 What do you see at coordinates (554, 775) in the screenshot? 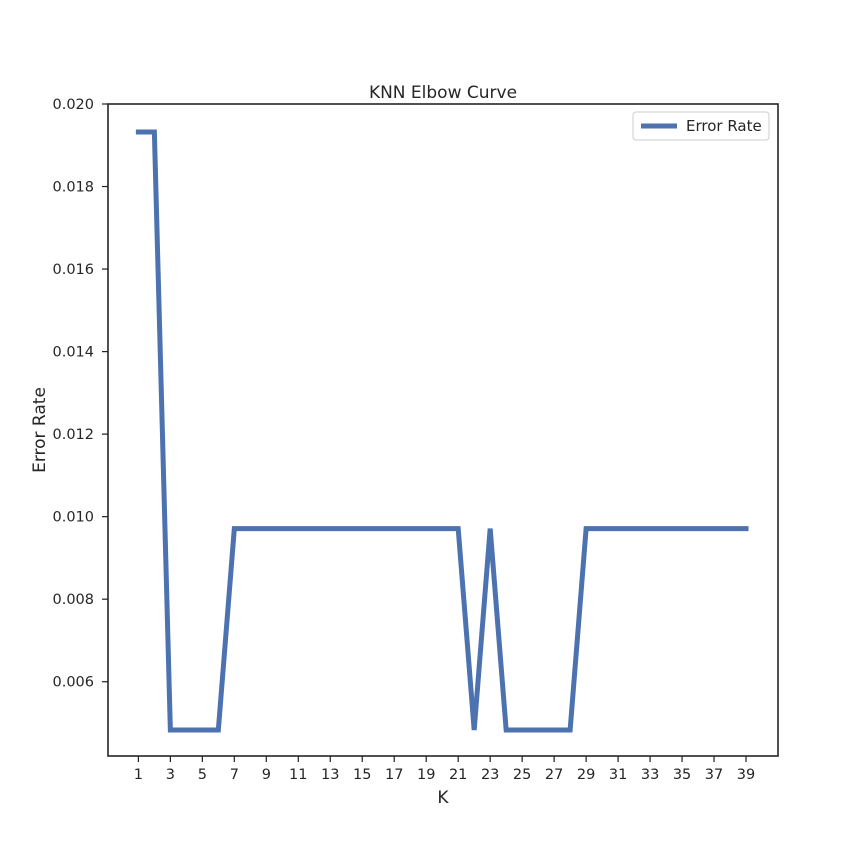
I see `x-tick-label: 27` at bounding box center [554, 775].